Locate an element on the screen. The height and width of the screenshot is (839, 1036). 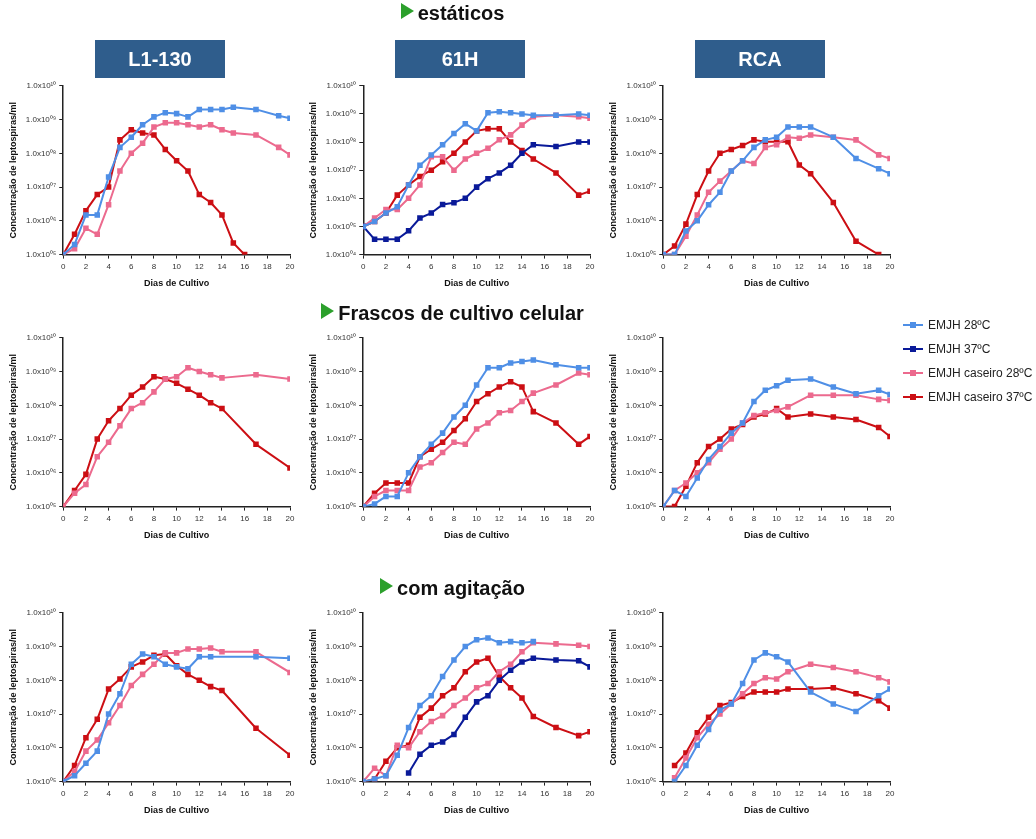
legend-label: EMJH caseiro 28ºC is located at coordinates (980, 373).